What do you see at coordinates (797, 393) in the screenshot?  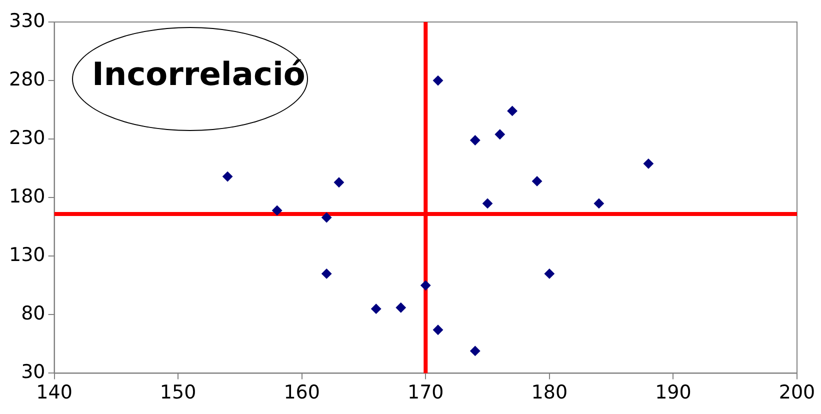 I see `x-tick-label: 200` at bounding box center [797, 393].